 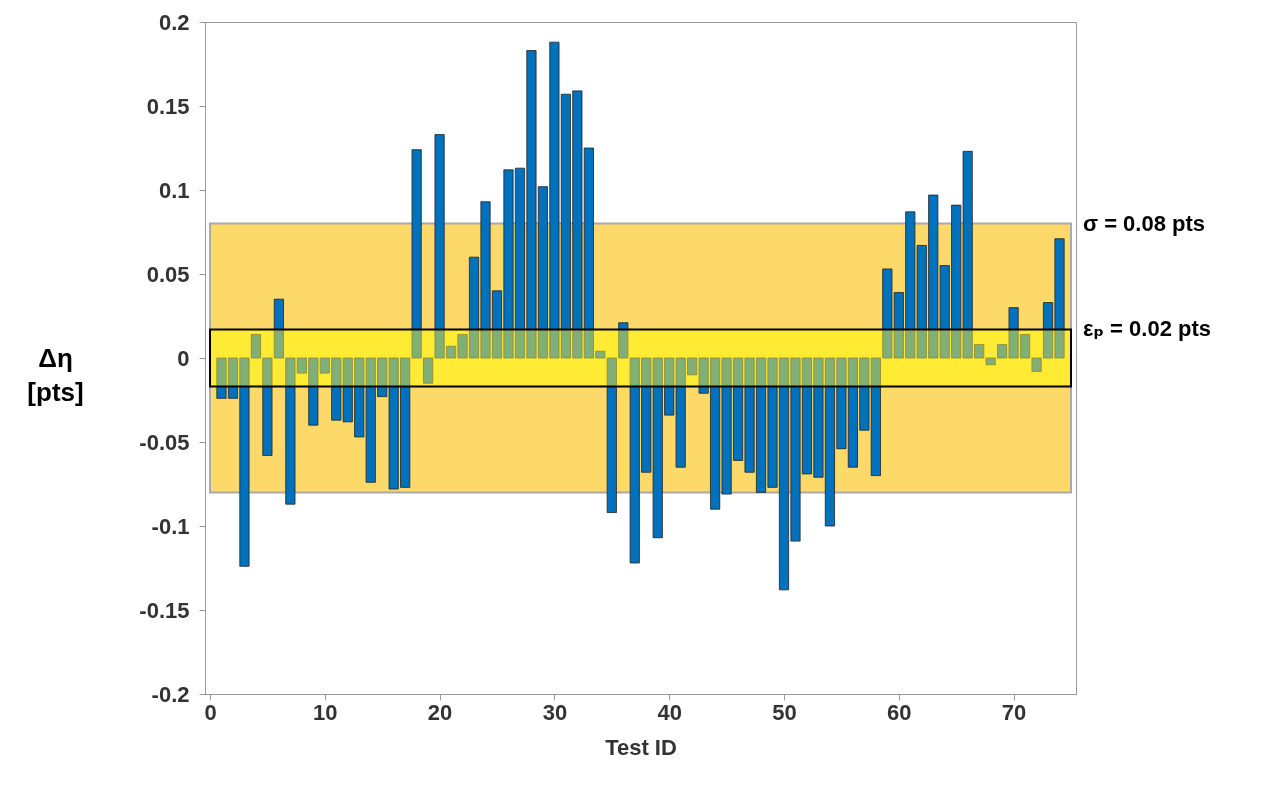 What do you see at coordinates (784, 712) in the screenshot?
I see `x-tick-label: 50` at bounding box center [784, 712].